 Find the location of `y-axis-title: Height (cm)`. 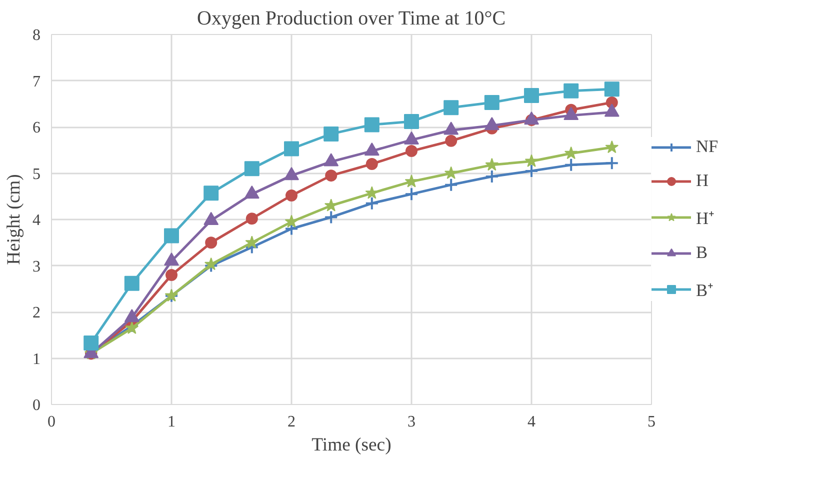

y-axis-title: Height (cm) is located at coordinates (14, 219).